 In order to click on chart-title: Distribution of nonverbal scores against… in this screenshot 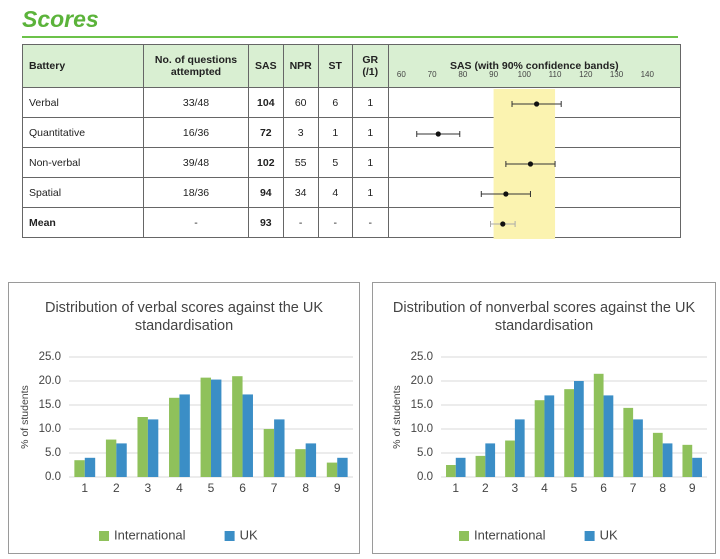, I will do `click(544, 317)`.